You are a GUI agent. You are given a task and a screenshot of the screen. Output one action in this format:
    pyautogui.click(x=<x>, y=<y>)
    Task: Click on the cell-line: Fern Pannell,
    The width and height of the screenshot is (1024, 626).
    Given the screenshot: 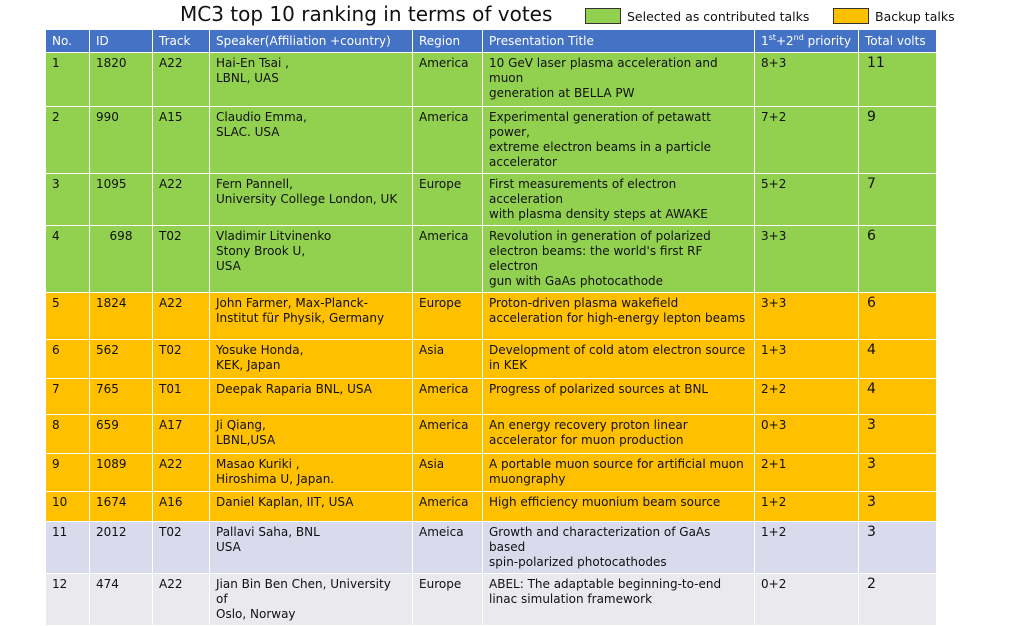 What is the action you would take?
    pyautogui.click(x=254, y=184)
    